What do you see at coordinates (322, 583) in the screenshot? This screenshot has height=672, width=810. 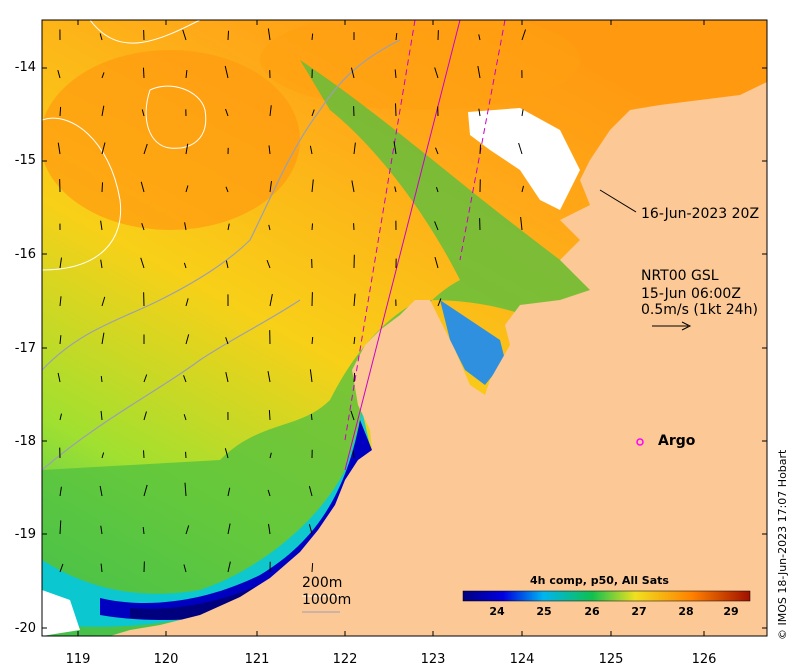 I see `contour-200-label: 200m` at bounding box center [322, 583].